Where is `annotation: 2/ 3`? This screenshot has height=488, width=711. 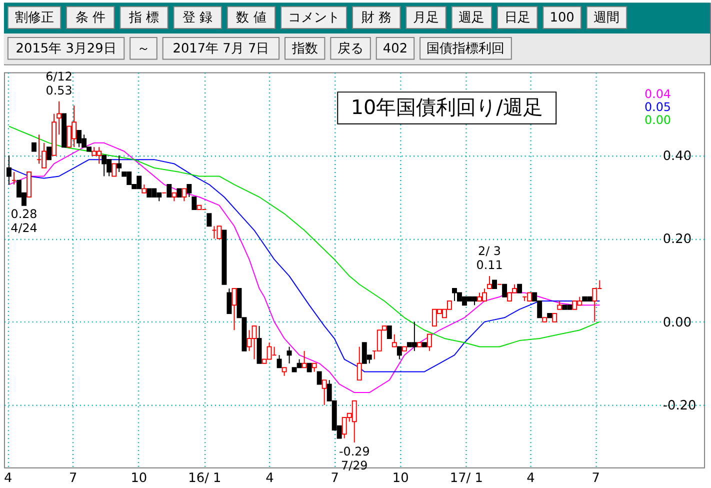
annotation: 2/ 3 is located at coordinates (489, 251).